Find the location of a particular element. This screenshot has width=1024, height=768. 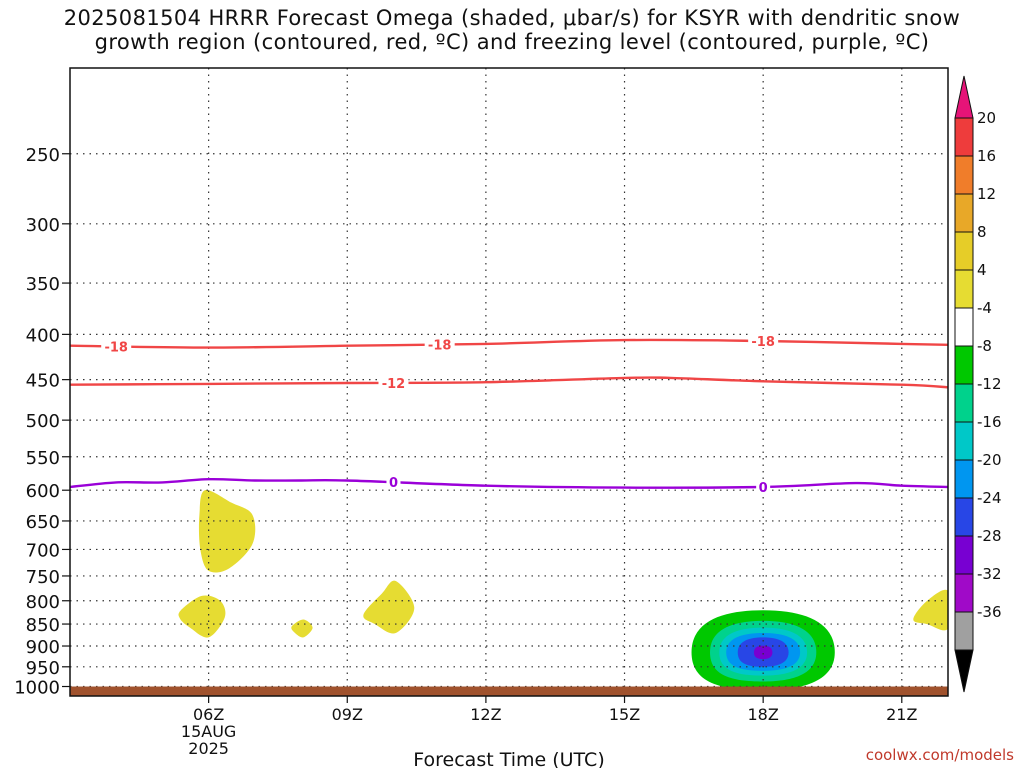

contour-label-0-2: 0 is located at coordinates (763, 488).